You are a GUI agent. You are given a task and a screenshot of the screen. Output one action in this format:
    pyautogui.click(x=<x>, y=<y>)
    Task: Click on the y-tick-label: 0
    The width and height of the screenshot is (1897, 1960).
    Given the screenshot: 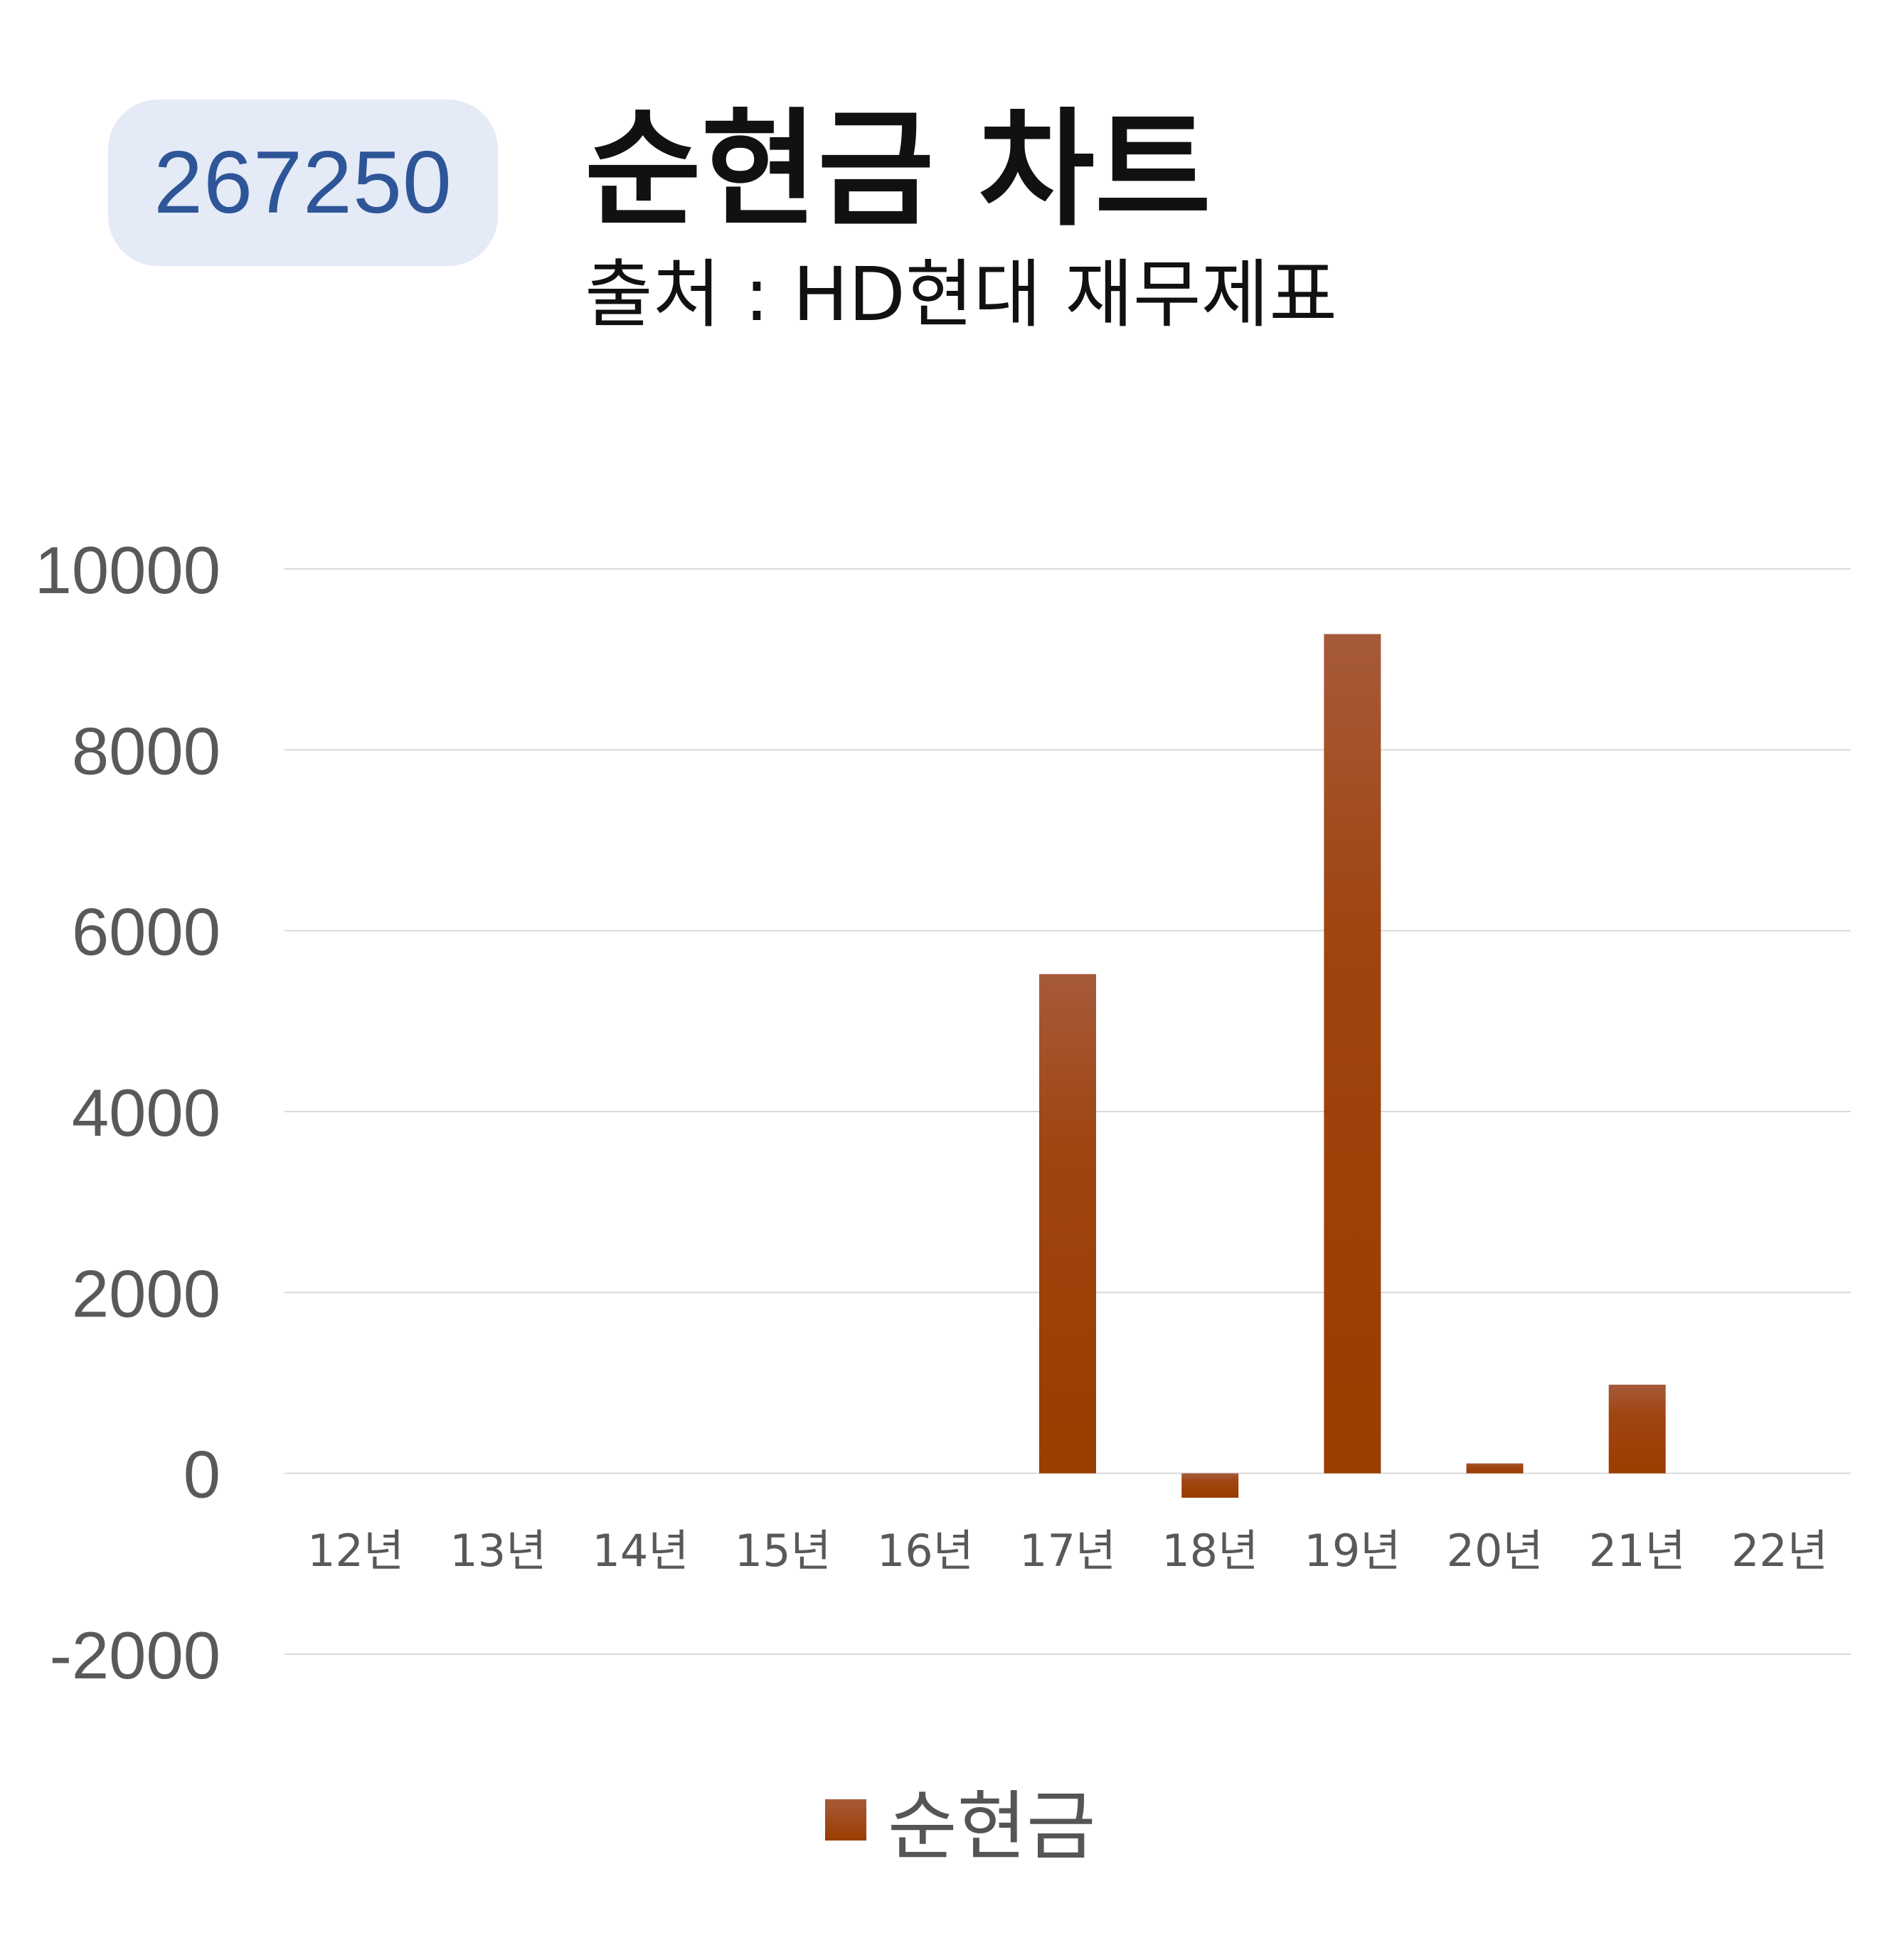 What is the action you would take?
    pyautogui.click(x=202, y=1474)
    